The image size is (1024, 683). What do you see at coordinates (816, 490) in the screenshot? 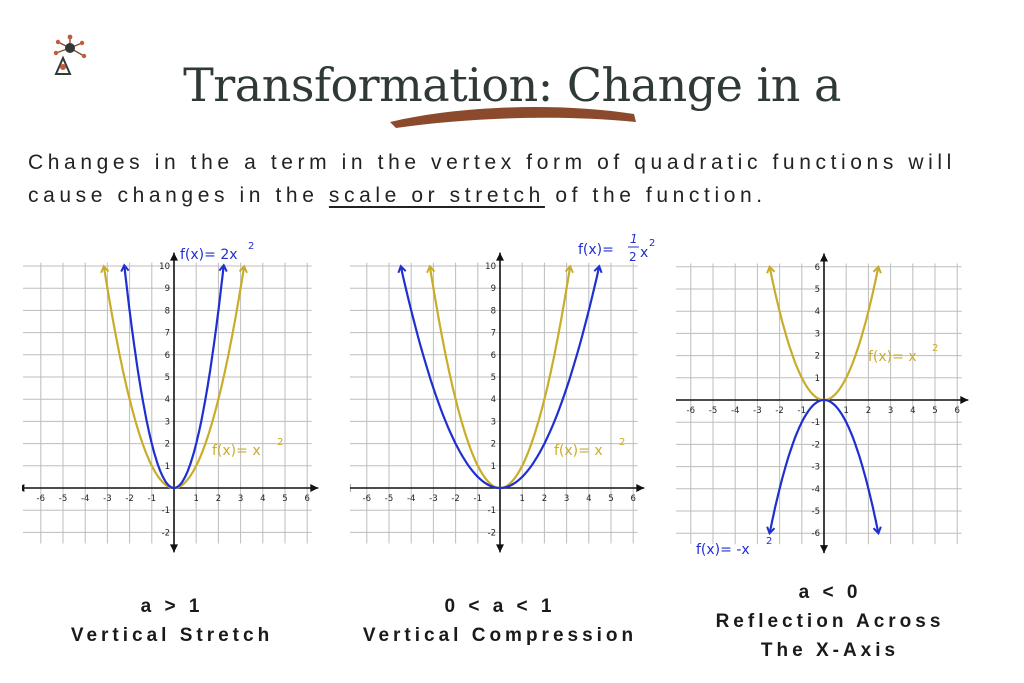
I see `y-tick-label: -4` at bounding box center [816, 490].